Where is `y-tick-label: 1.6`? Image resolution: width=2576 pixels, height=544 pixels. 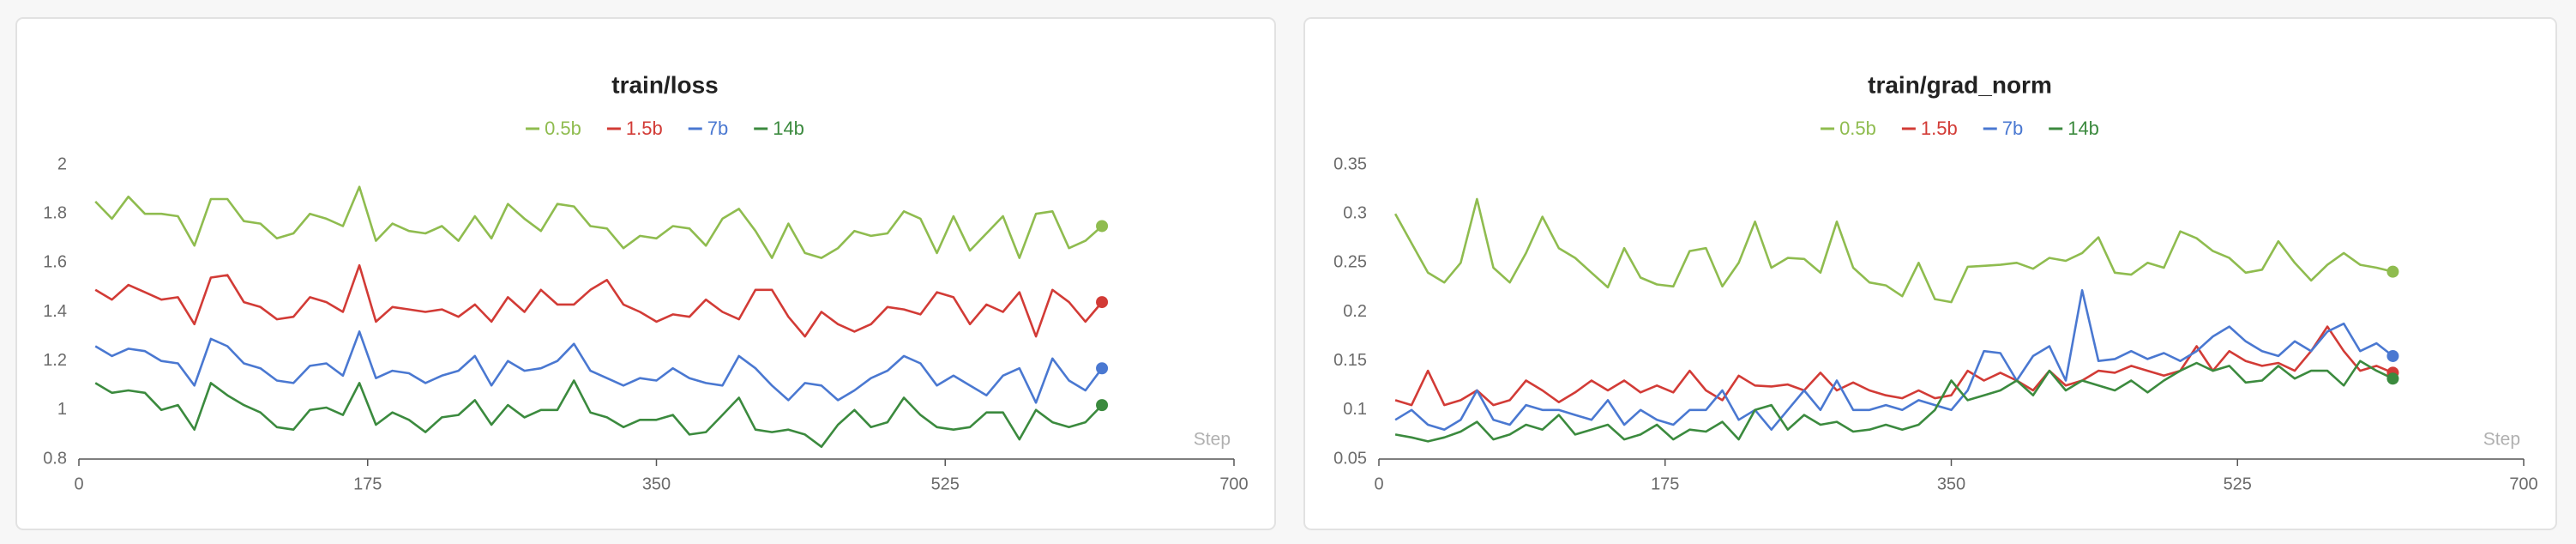 y-tick-label: 1.6 is located at coordinates (55, 263).